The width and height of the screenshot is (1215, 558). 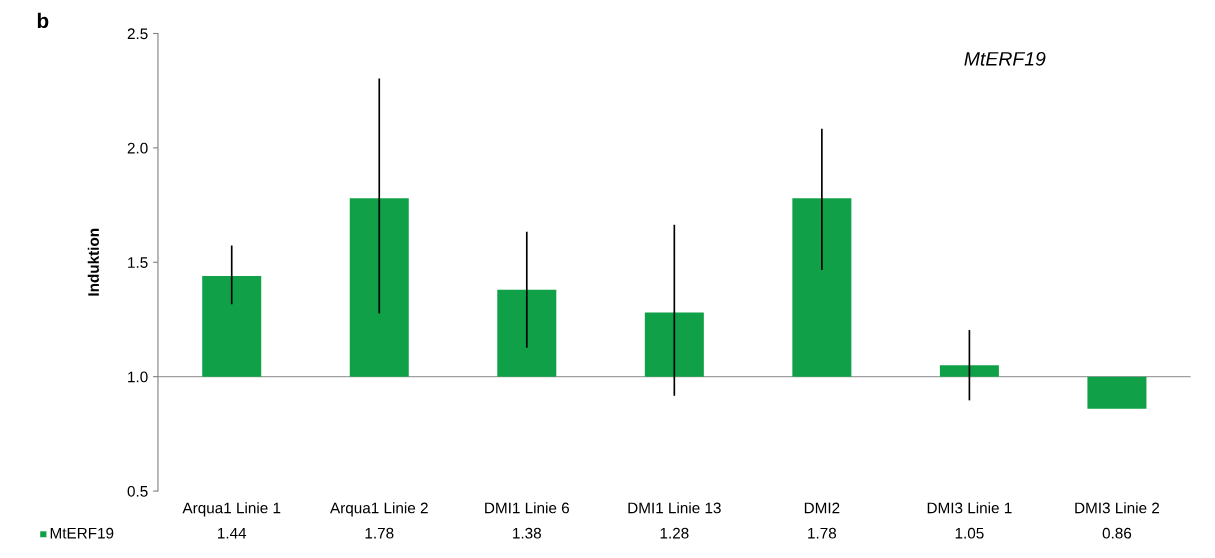 I want to click on y-axis-title: Induktion, so click(x=93, y=262).